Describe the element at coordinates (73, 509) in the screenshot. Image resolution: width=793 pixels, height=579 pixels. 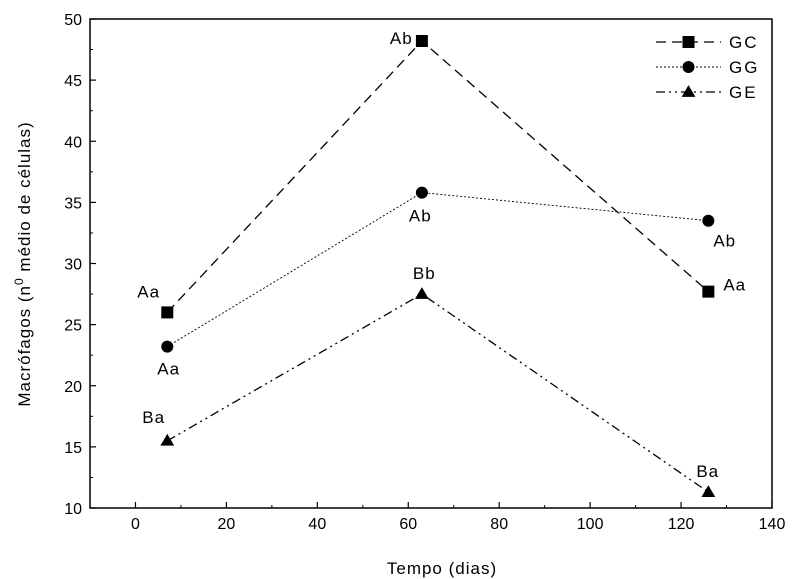
I see `y-tick-label: 10` at that location.